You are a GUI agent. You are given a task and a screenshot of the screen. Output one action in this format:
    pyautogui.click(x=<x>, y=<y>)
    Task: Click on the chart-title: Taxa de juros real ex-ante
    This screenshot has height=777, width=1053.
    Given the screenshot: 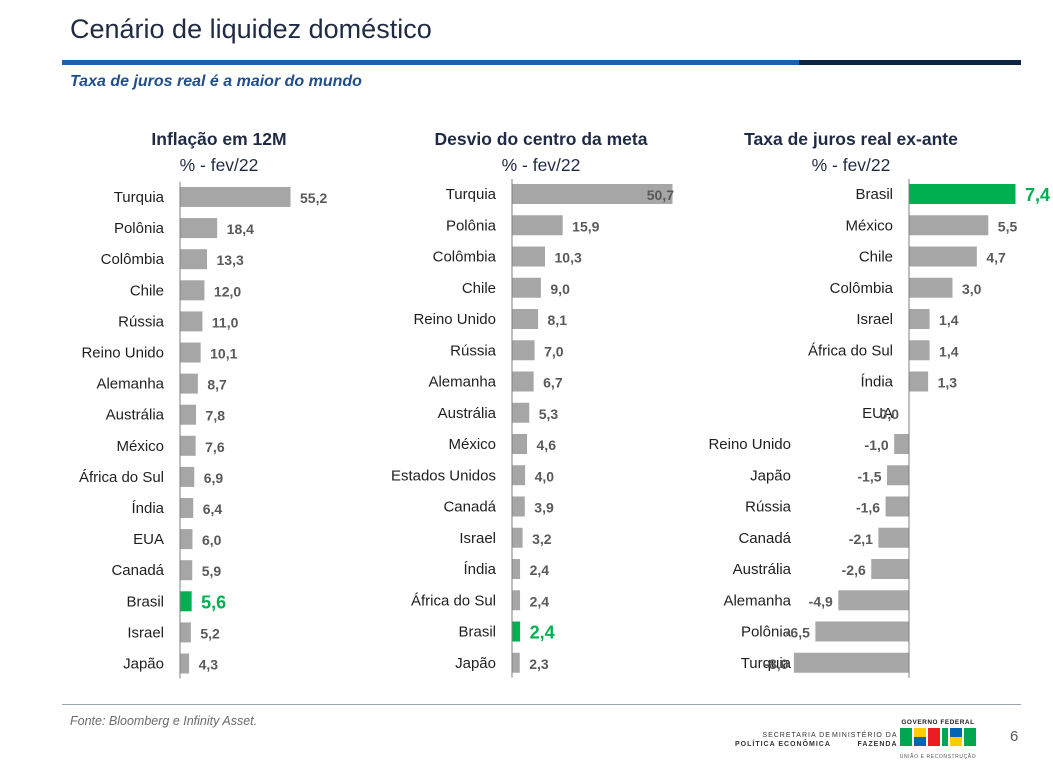 What is the action you would take?
    pyautogui.click(x=851, y=139)
    